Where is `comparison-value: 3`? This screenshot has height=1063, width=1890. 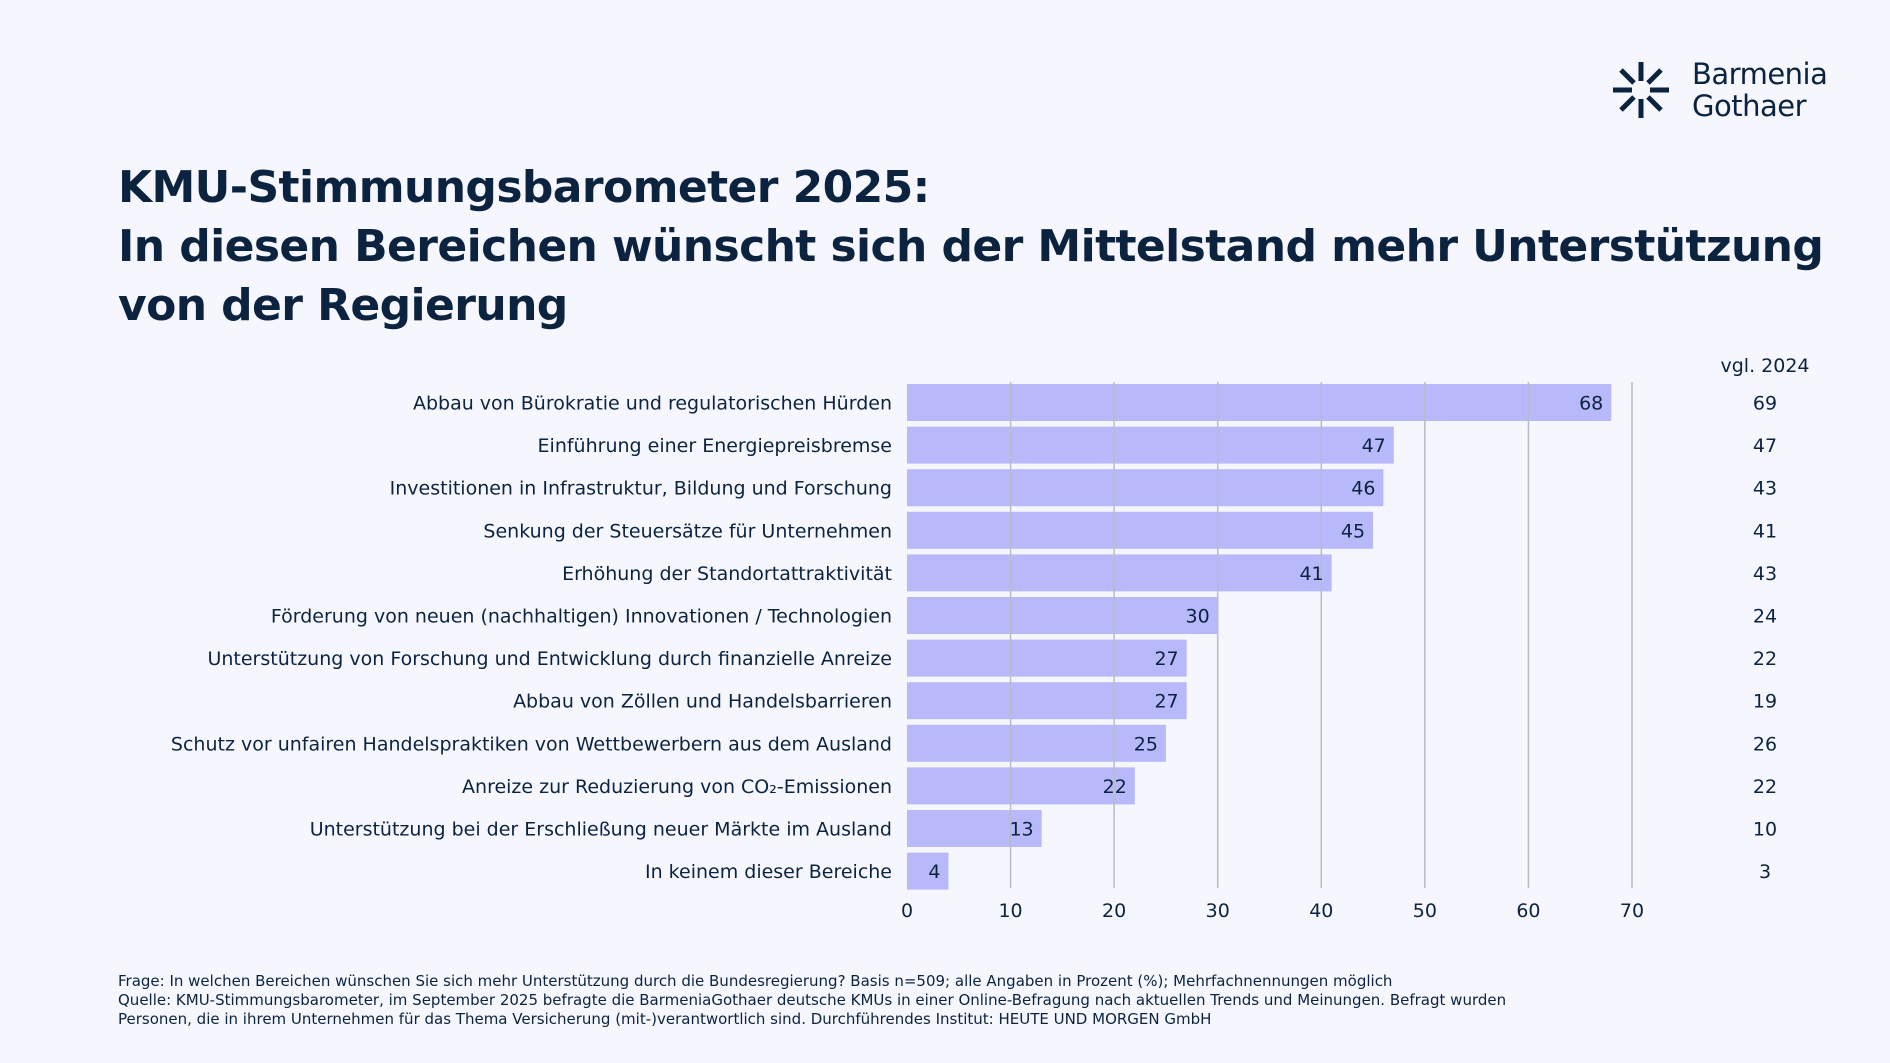 comparison-value: 3 is located at coordinates (1765, 872).